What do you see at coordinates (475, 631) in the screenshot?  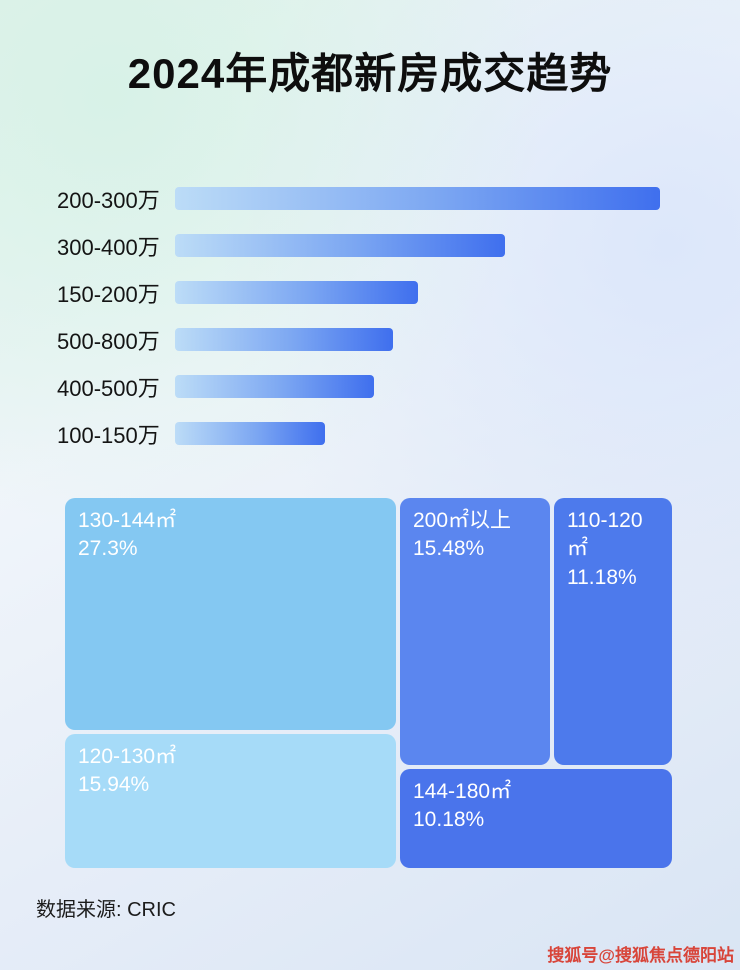 I see `treemap-block: 200㎡以上 15.48%` at bounding box center [475, 631].